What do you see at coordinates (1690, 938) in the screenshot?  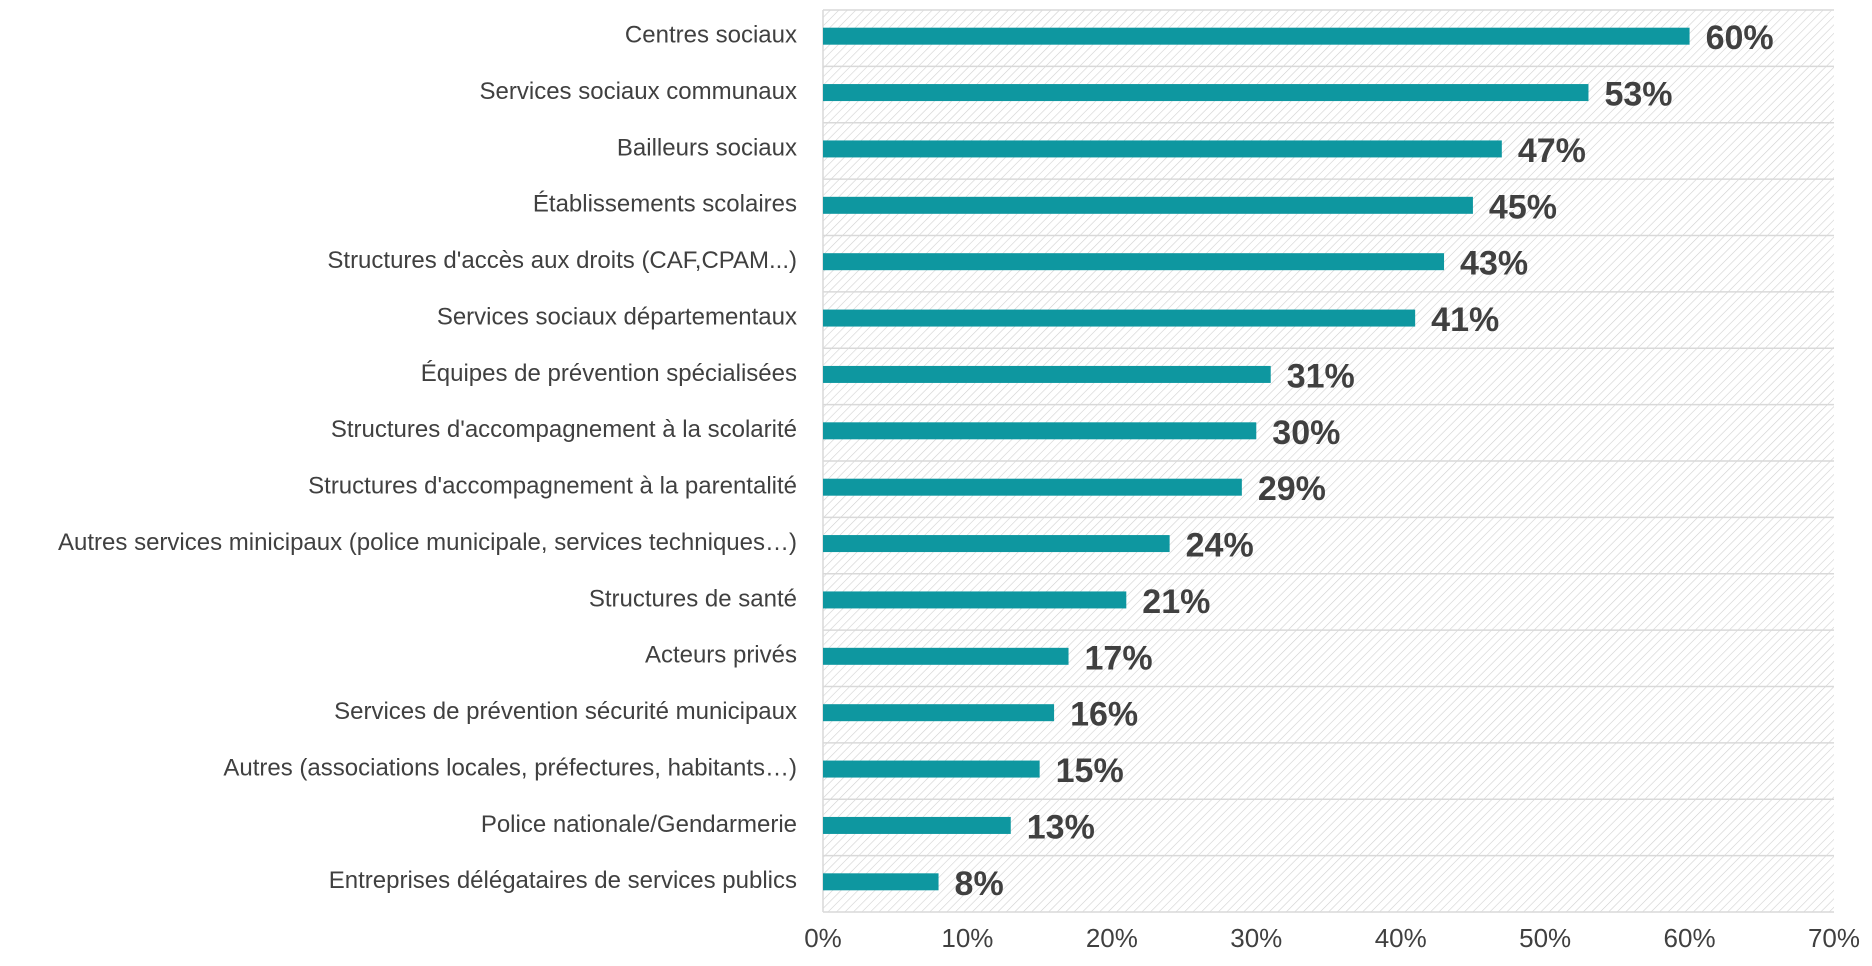 I see `x-tick-label: 60%` at bounding box center [1690, 938].